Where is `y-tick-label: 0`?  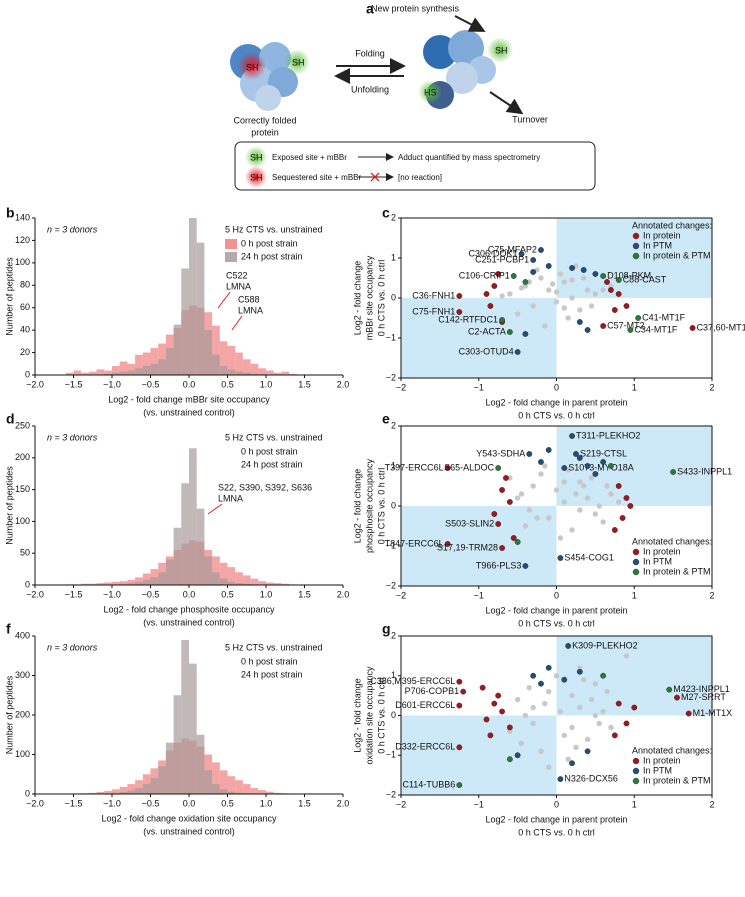
y-tick-label: 0 is located at coordinates (27, 374).